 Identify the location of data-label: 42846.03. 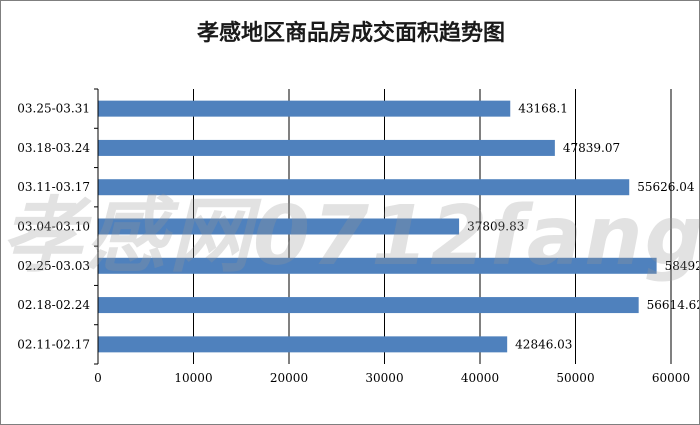
(543, 344).